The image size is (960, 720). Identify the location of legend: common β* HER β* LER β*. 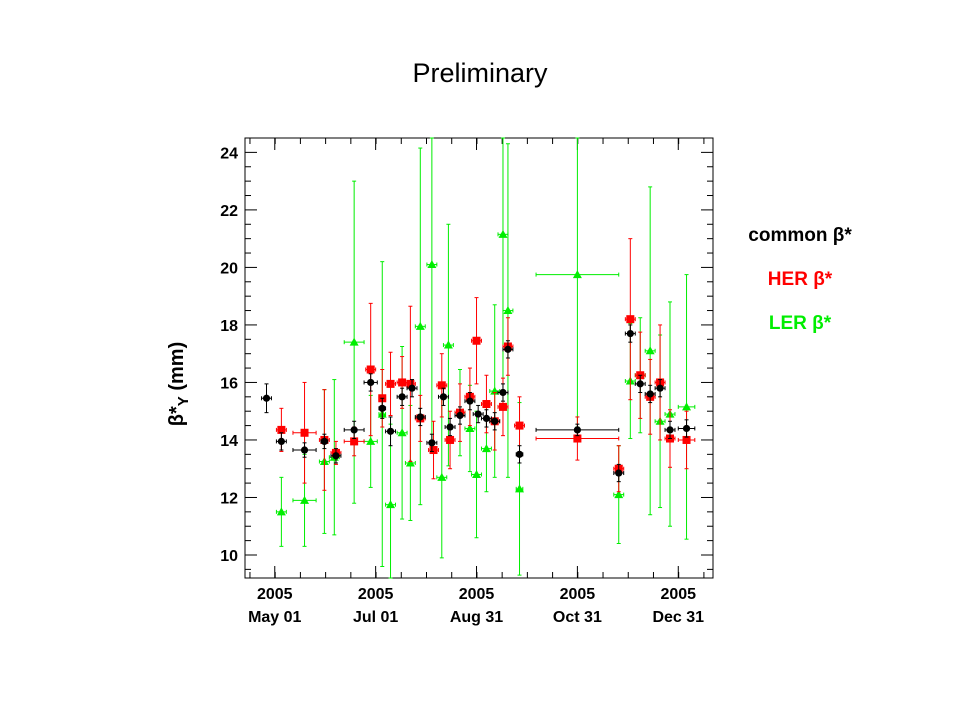
(800, 288).